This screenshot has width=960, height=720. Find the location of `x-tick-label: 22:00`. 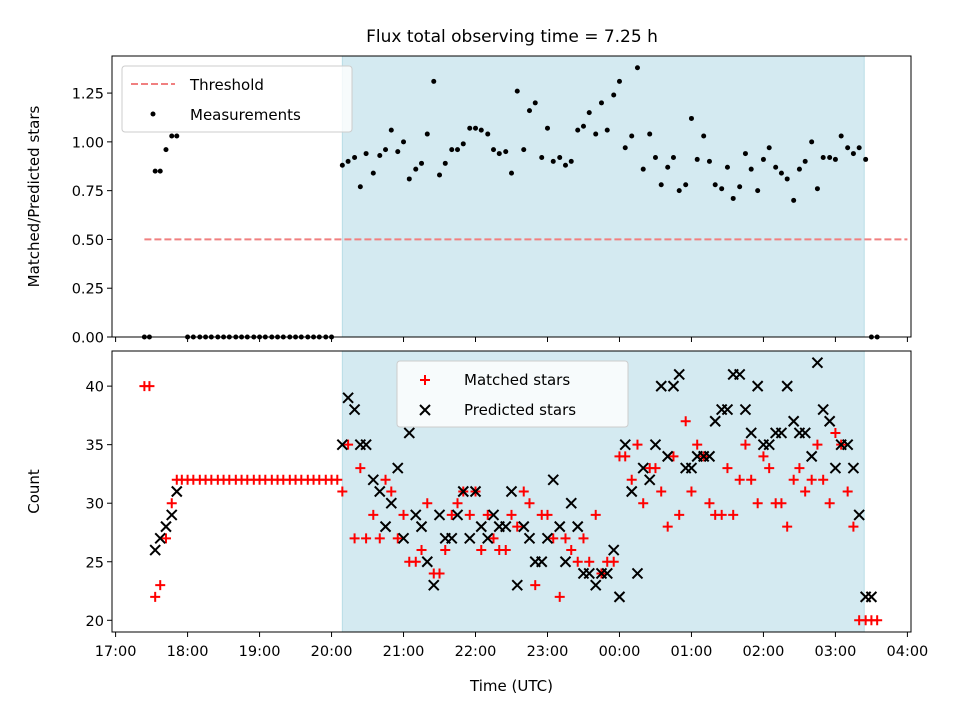

x-tick-label: 22:00 is located at coordinates (476, 652).